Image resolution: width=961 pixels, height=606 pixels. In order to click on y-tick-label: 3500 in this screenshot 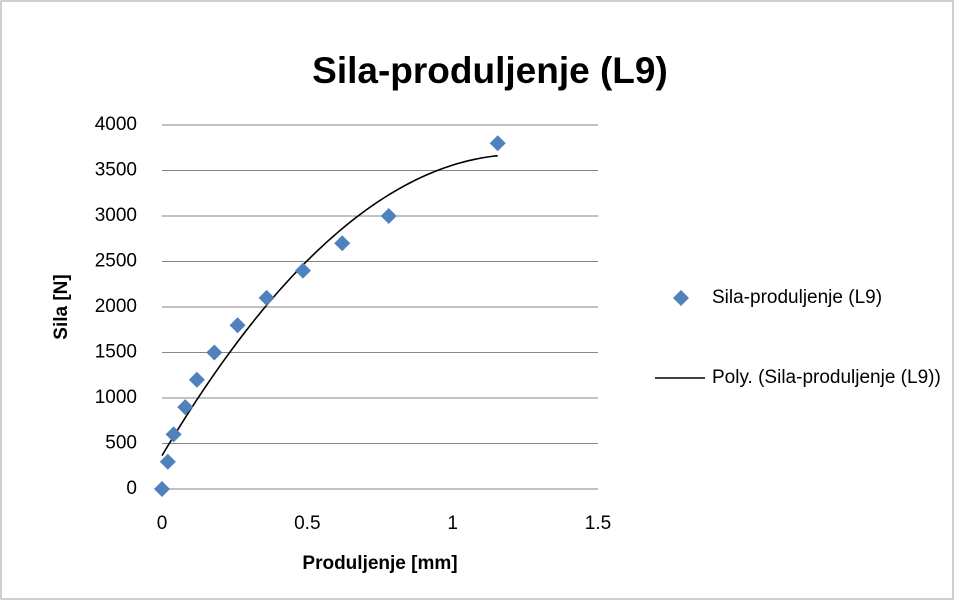, I will do `click(116, 170)`.